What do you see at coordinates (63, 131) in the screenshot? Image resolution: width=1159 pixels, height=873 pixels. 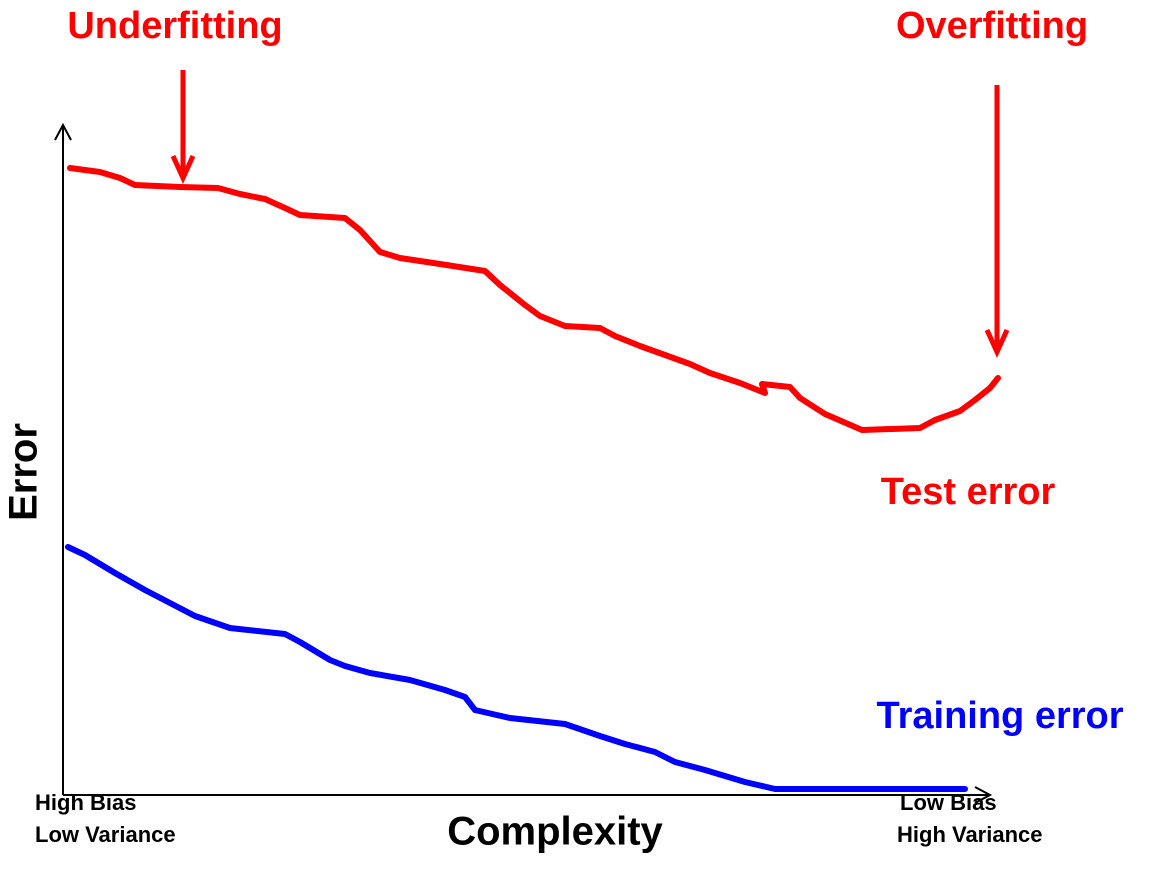 I see `y-axis-arrow` at bounding box center [63, 131].